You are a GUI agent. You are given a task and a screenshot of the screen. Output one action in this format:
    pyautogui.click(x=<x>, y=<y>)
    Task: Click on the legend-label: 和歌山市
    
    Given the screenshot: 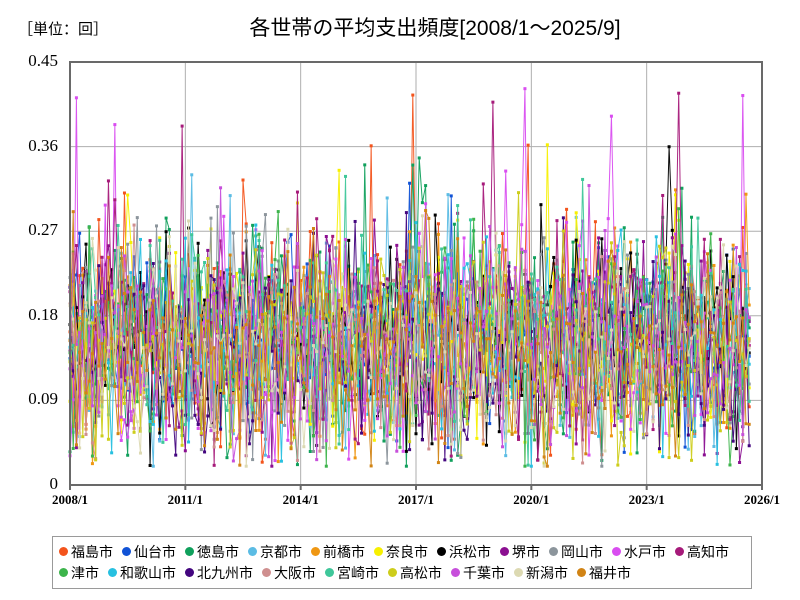 What is the action you would take?
    pyautogui.click(x=148, y=572)
    